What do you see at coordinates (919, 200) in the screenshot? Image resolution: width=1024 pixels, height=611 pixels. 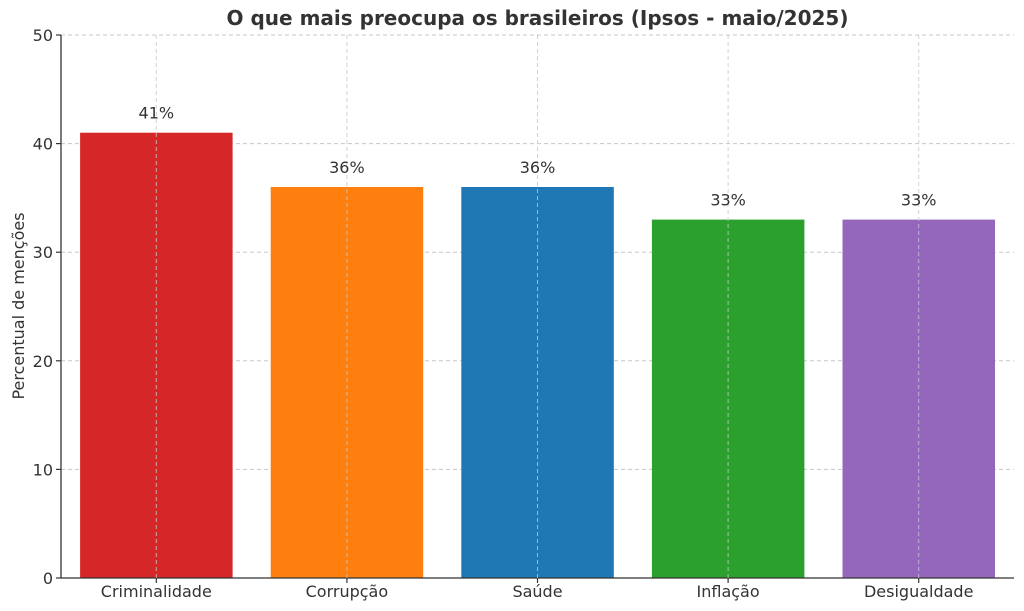 I see `data-label-4: 33%` at bounding box center [919, 200].